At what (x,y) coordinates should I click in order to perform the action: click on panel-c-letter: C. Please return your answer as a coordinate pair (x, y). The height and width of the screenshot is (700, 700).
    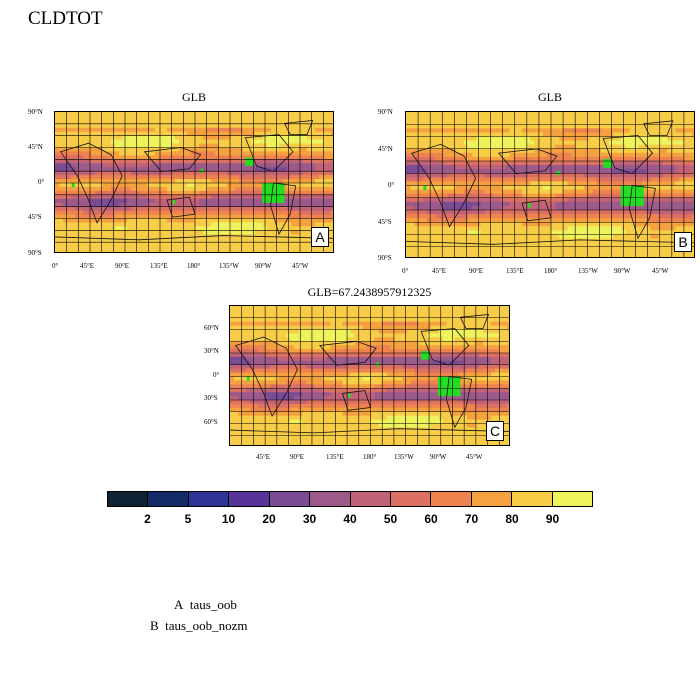
    Looking at the image, I should click on (495, 431).